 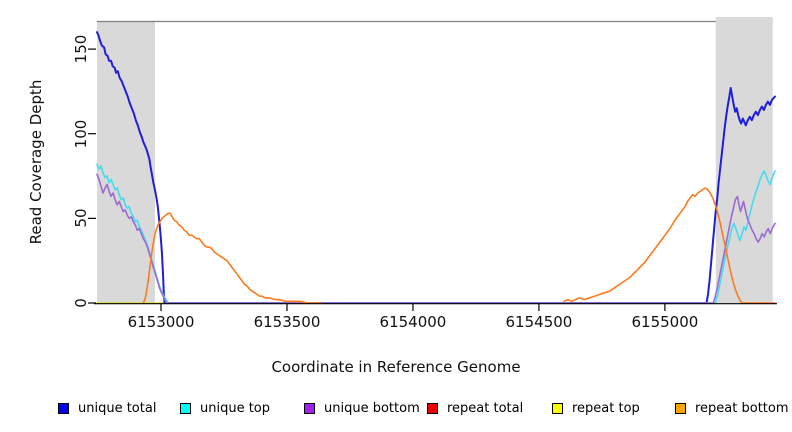 I want to click on legend-label: unique total, so click(x=117, y=408).